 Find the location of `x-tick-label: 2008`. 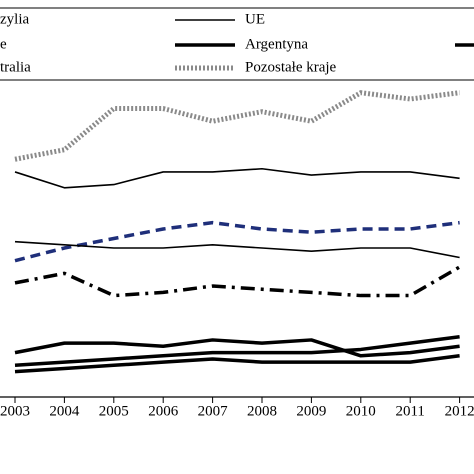

x-tick-label: 2008 is located at coordinates (262, 411).